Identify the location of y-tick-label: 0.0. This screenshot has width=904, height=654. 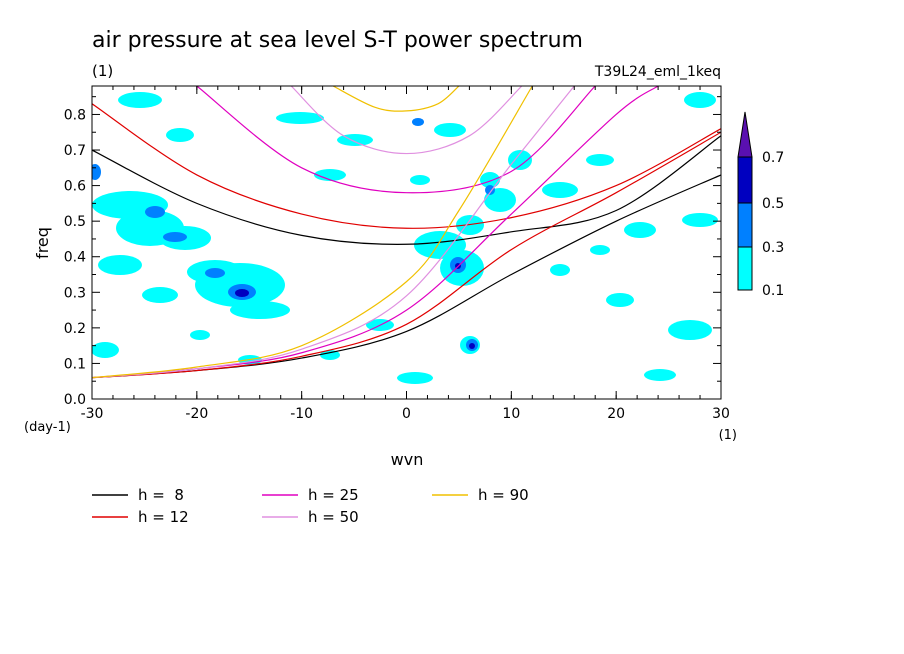
(75, 400).